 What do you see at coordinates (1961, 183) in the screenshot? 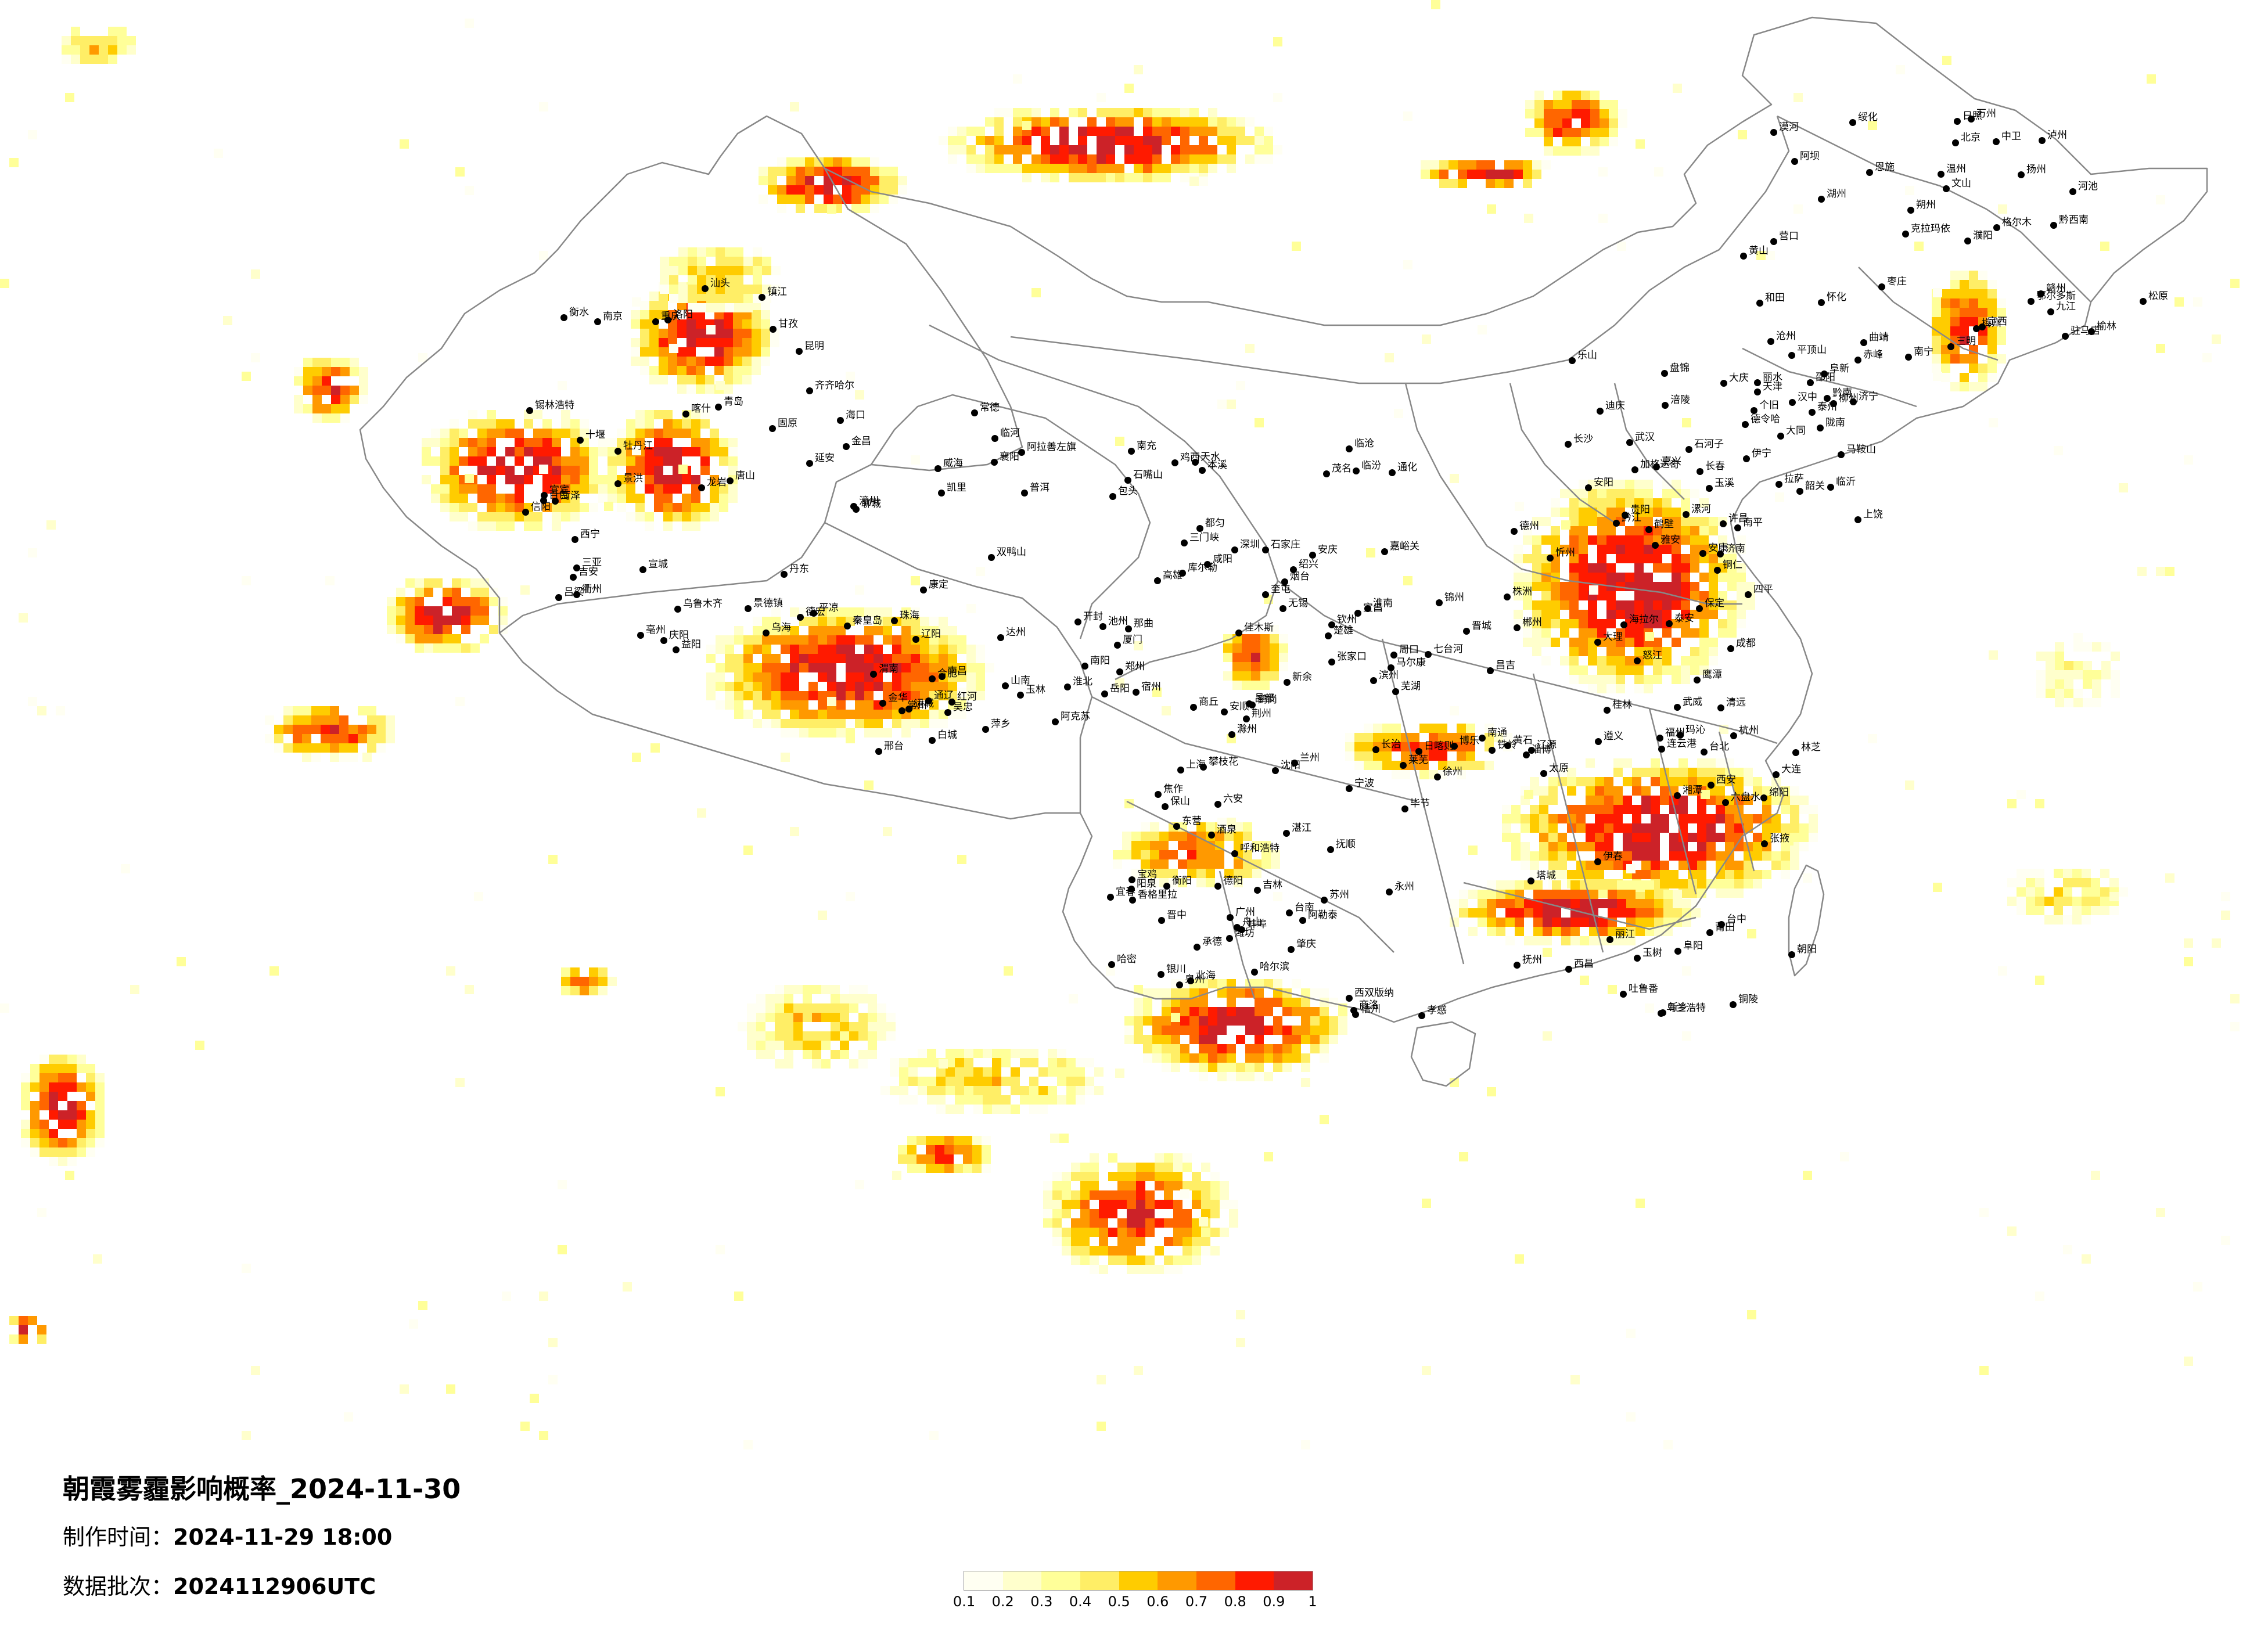
I see `city-label: 文山` at bounding box center [1961, 183].